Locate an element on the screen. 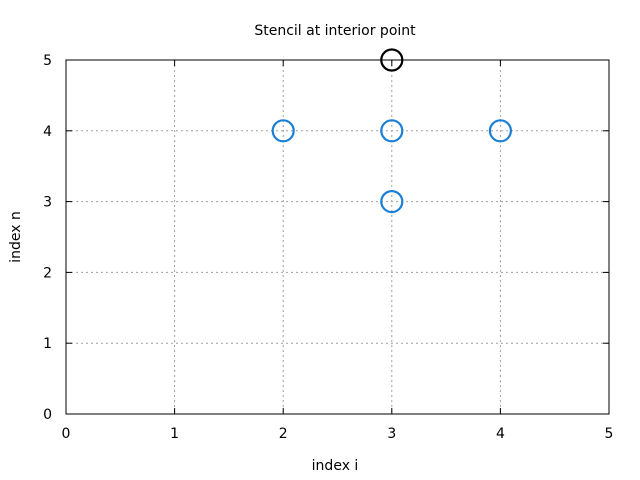  y-tick-label: 2 is located at coordinates (47, 273).